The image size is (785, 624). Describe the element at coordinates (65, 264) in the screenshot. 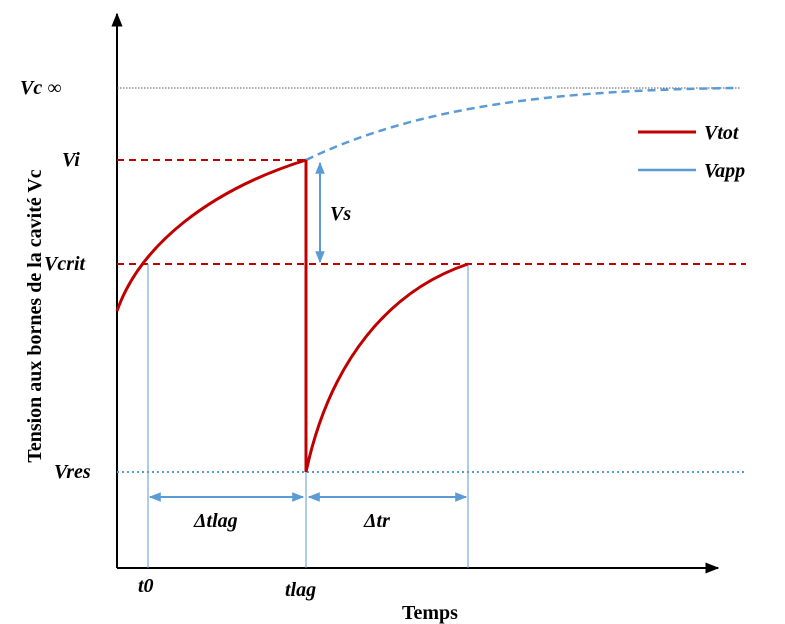

I see `vcrit-label: Vcrit` at that location.